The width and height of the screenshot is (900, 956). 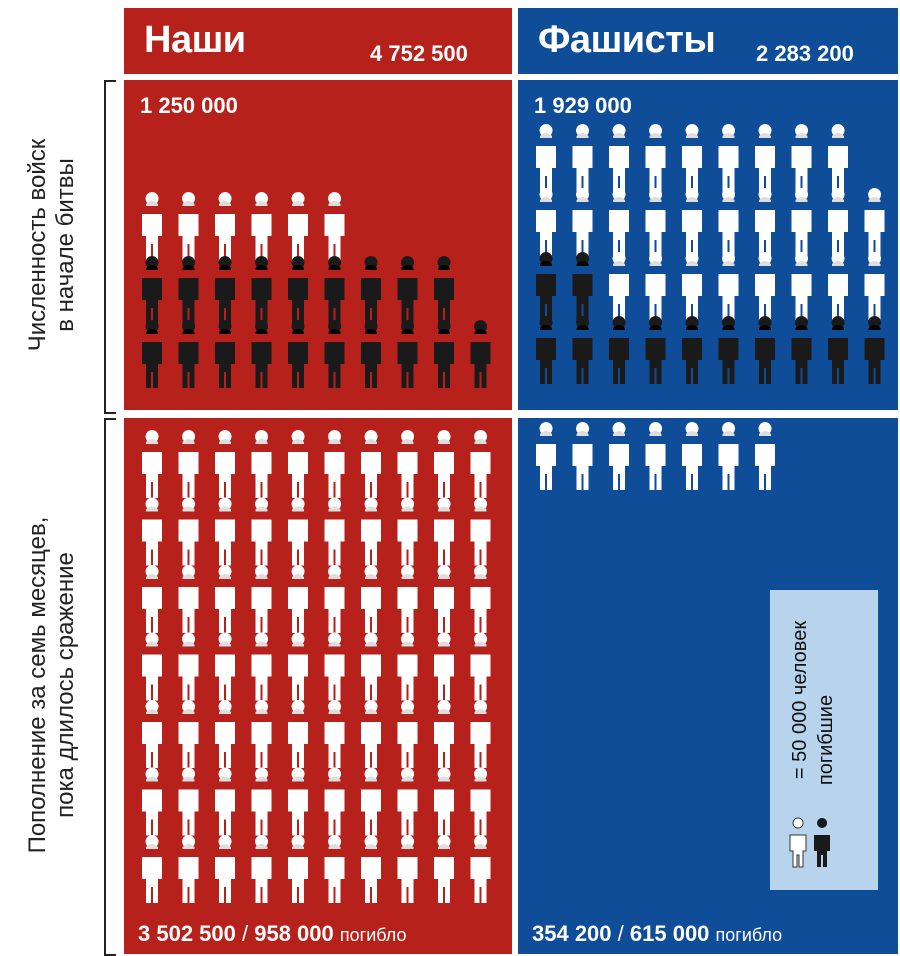 I want to click on ours-reinforcement-alive-figure-r6-c3, so click(x=261, y=869).